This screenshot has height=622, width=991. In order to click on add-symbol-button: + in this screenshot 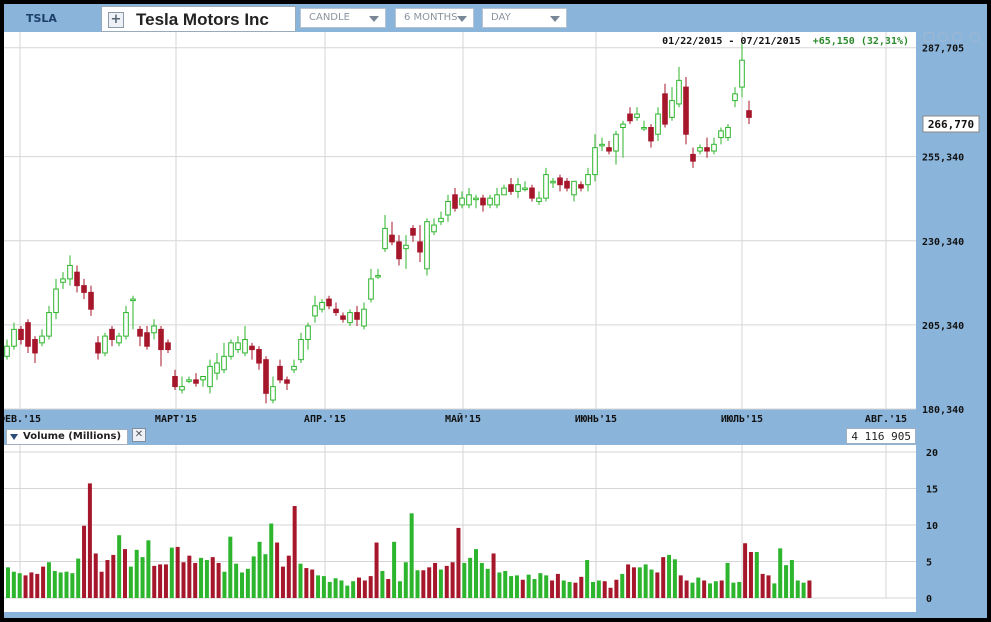, I will do `click(116, 20)`.